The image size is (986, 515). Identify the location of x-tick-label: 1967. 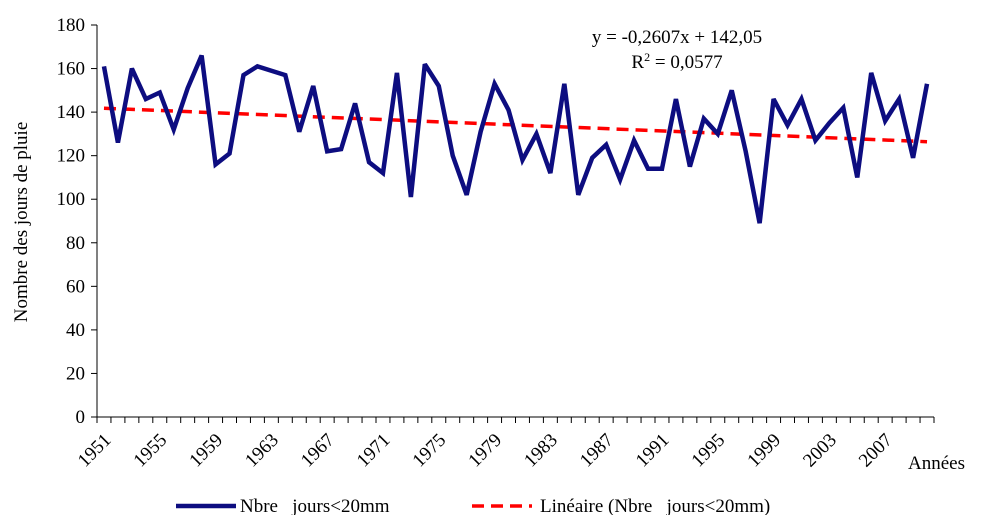
(318, 451).